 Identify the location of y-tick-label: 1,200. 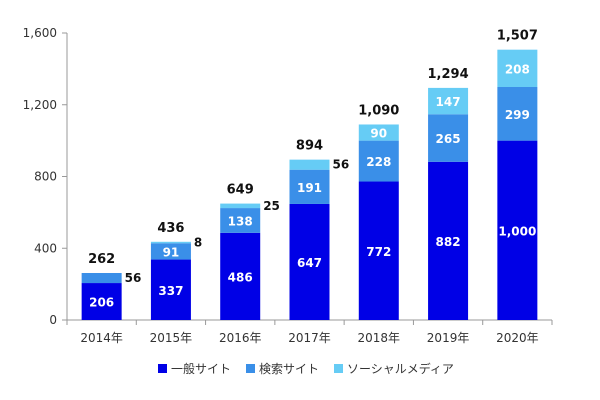
(40, 105).